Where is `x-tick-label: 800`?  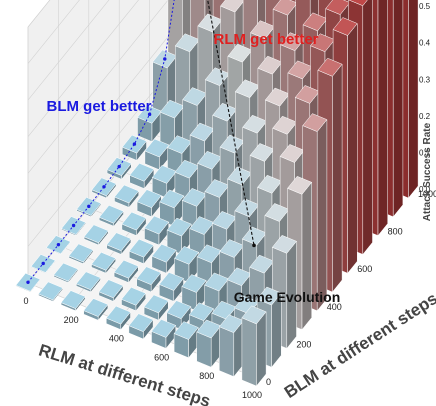
x-tick-label: 800 is located at coordinates (206, 376).